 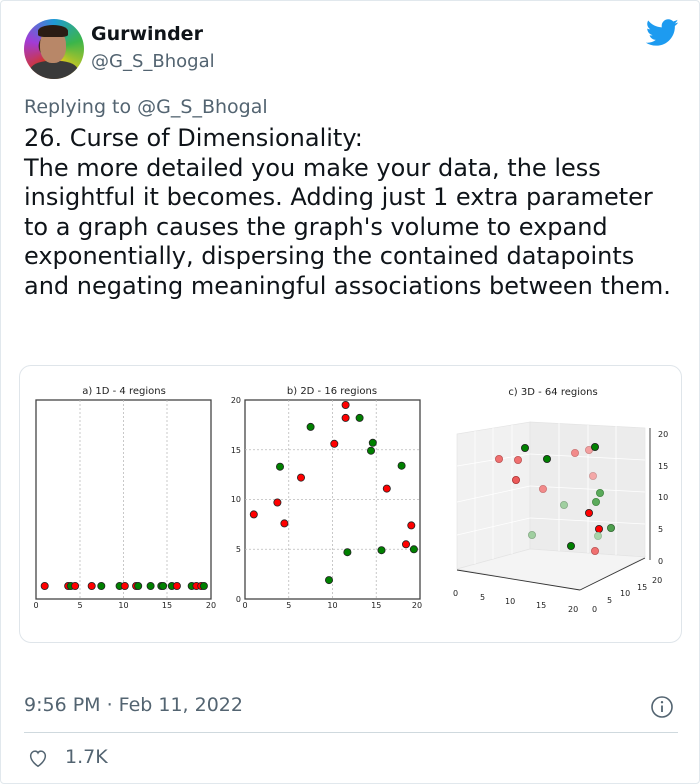 What do you see at coordinates (53, 31) in the screenshot?
I see `avatar-hair` at bounding box center [53, 31].